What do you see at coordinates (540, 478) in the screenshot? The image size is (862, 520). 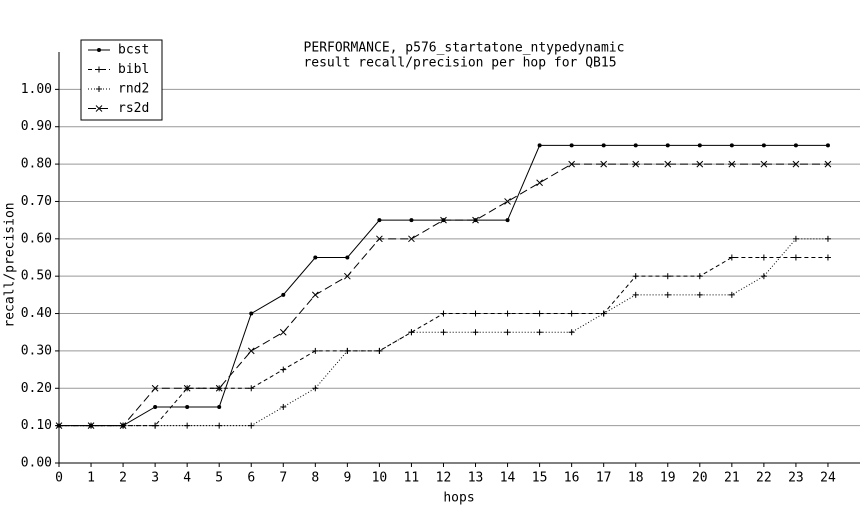 I see `x-tick-label: 15` at bounding box center [540, 478].